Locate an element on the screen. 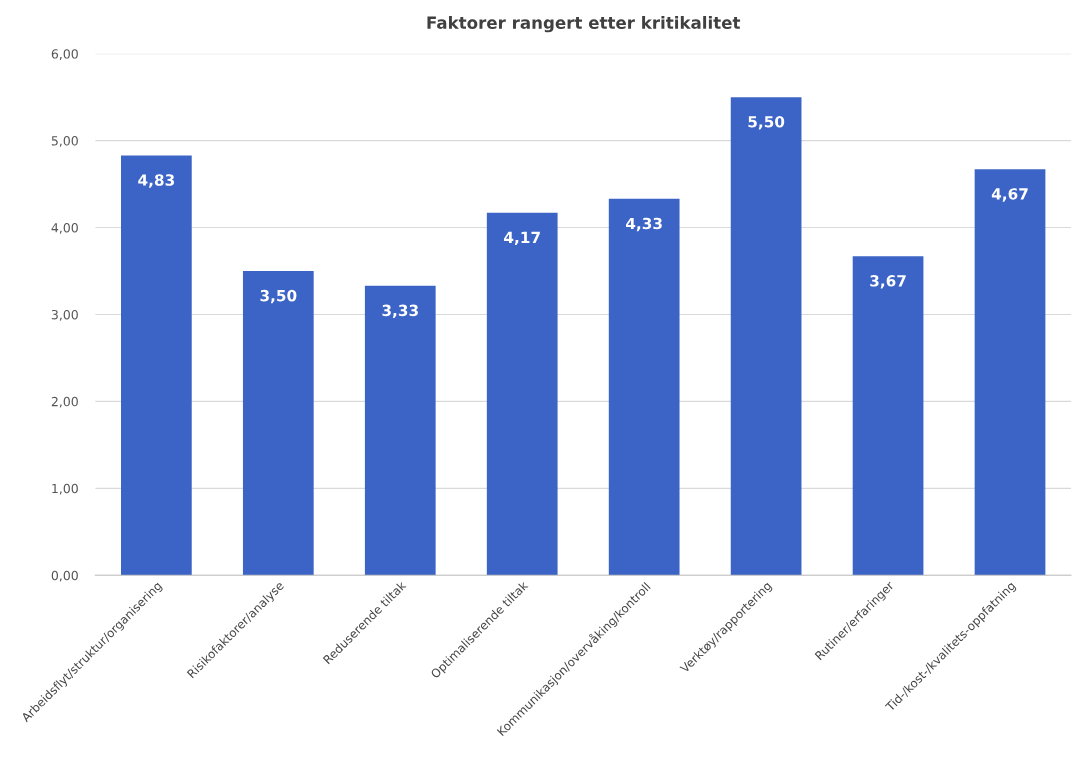 The width and height of the screenshot is (1084, 767). chart-title: Faktorer rangert etter kritikalitet is located at coordinates (584, 24).